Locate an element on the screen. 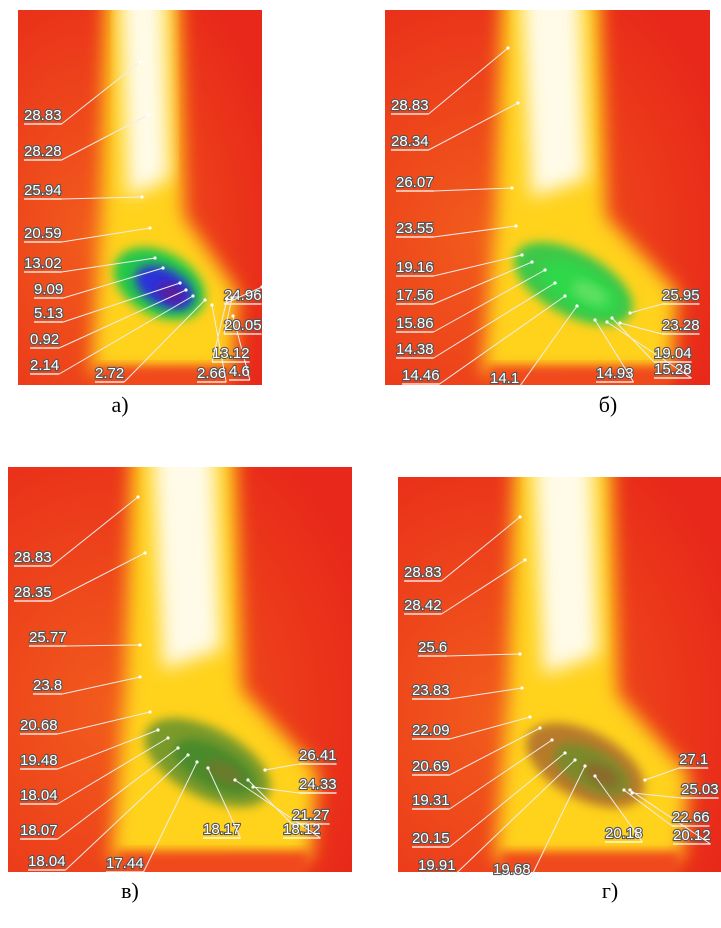  temperature-label: 22.66 is located at coordinates (691, 817).